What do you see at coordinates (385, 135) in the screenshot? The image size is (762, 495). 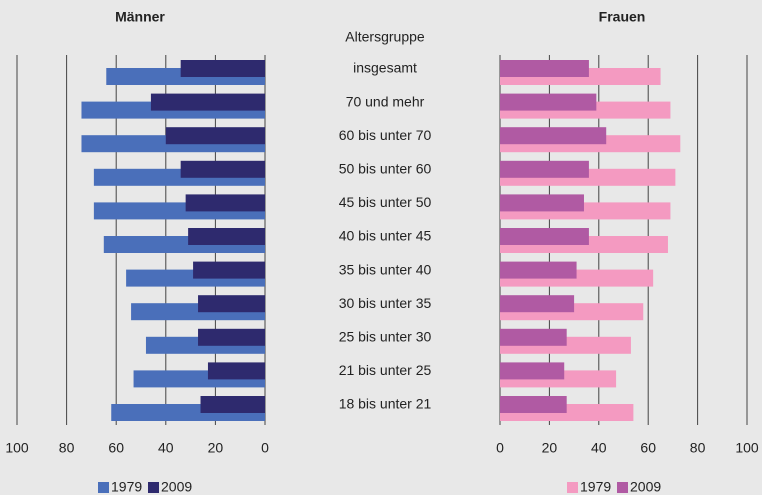 I see `category-label: 60 bis unter 70` at bounding box center [385, 135].